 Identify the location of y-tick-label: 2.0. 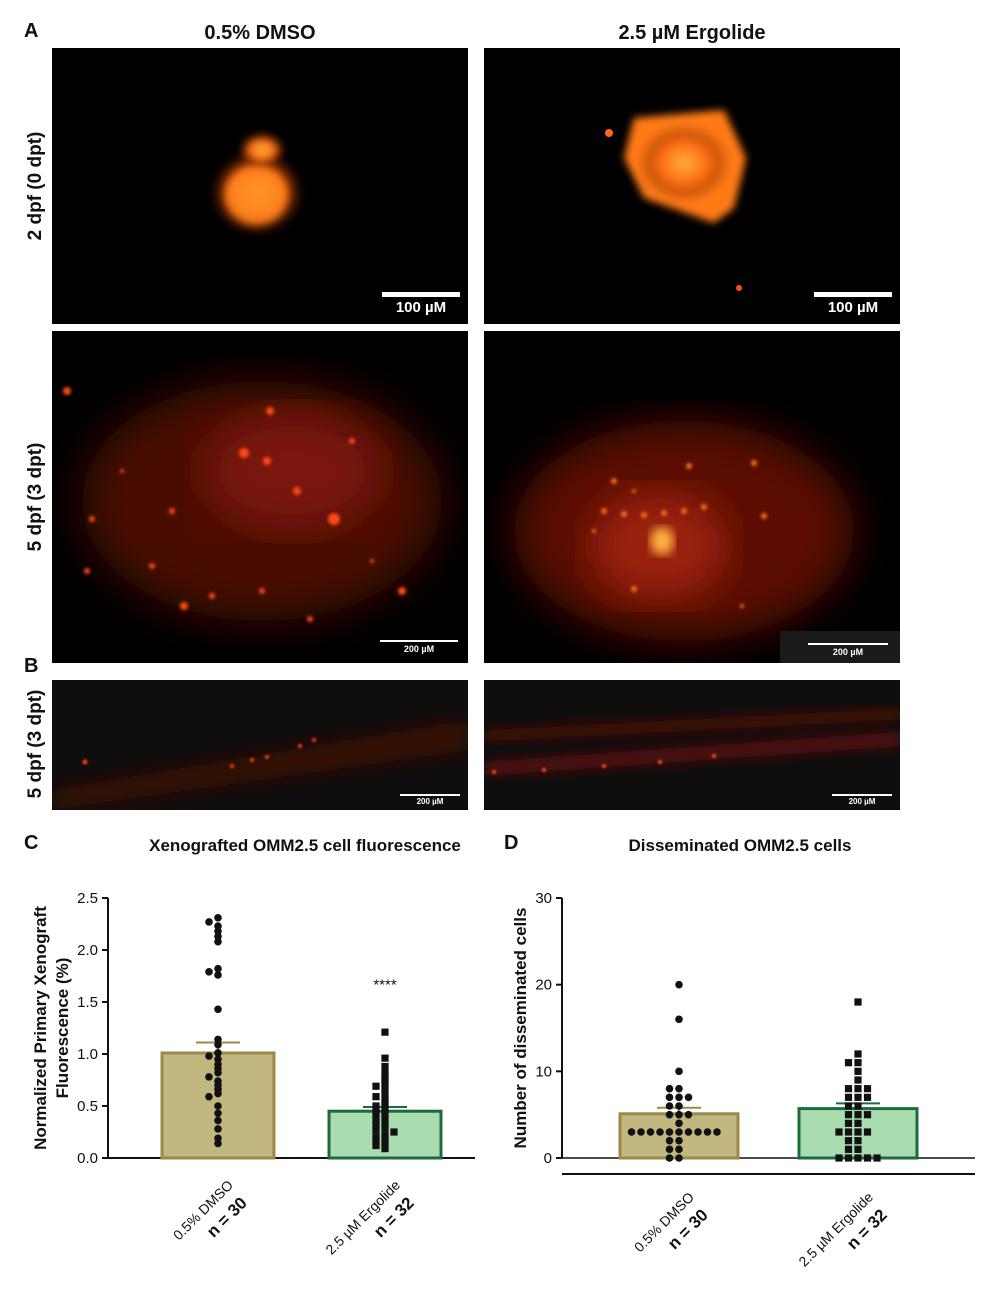
(87, 950).